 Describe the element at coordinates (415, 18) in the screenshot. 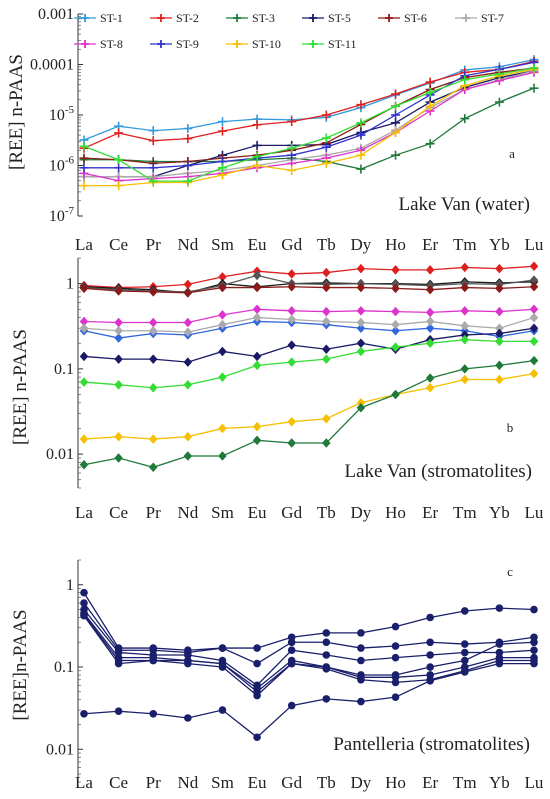

I see `legend-label: ST-6` at that location.